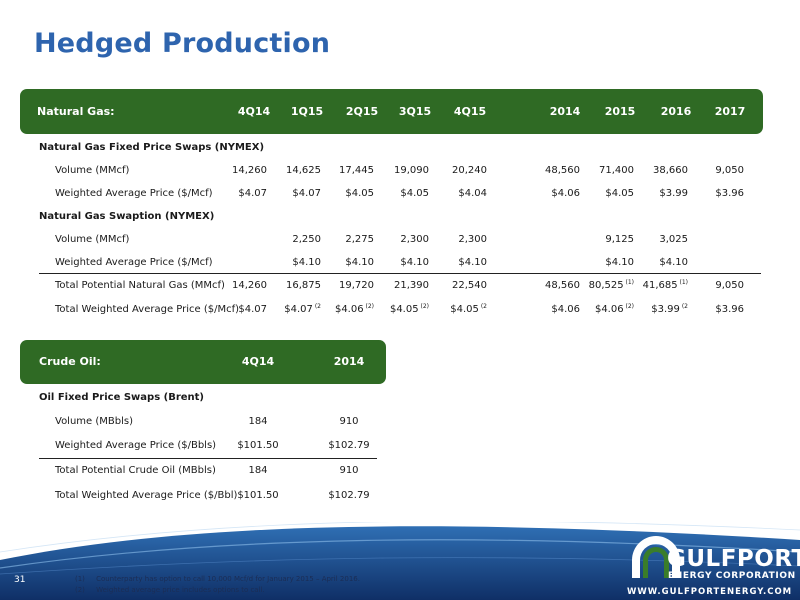  I want to click on table-cell: $3.96, so click(729, 193).